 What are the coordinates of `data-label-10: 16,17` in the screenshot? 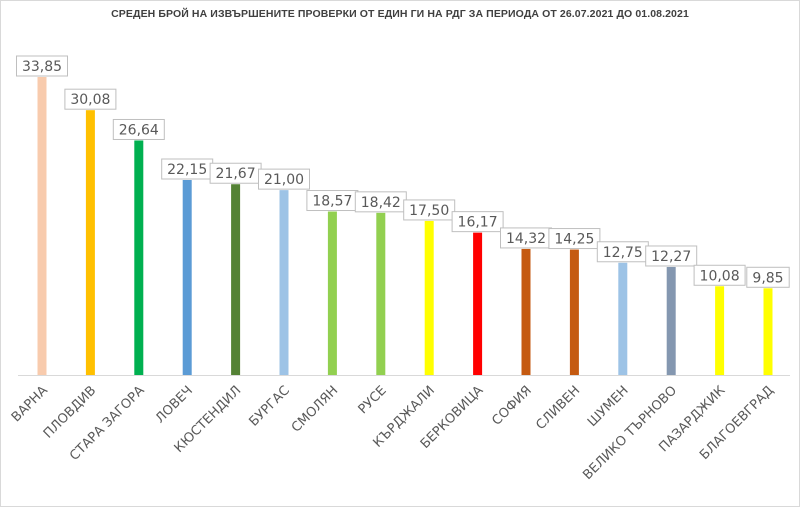 It's located at (478, 223).